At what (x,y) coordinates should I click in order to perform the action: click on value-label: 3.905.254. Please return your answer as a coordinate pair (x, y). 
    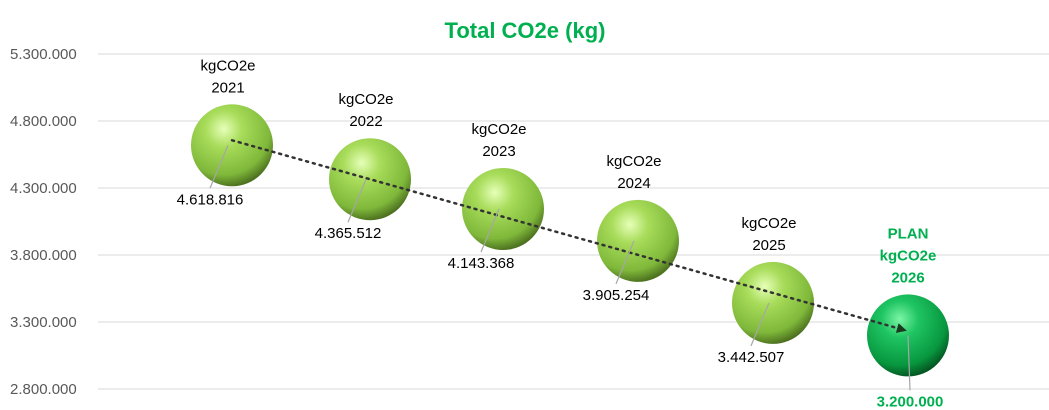
    Looking at the image, I should click on (616, 295).